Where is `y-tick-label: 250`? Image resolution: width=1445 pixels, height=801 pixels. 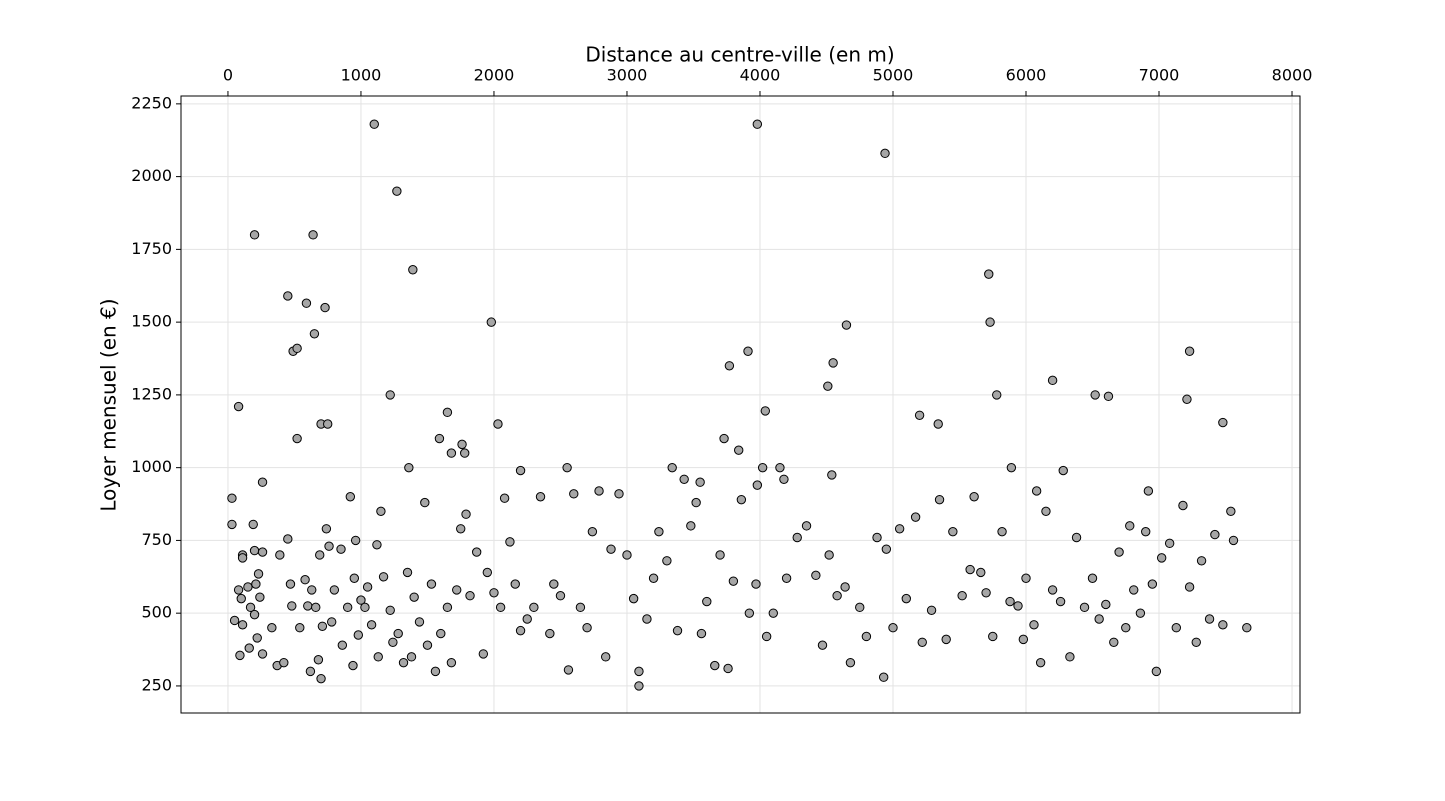
y-tick-label: 250 is located at coordinates (156, 684).